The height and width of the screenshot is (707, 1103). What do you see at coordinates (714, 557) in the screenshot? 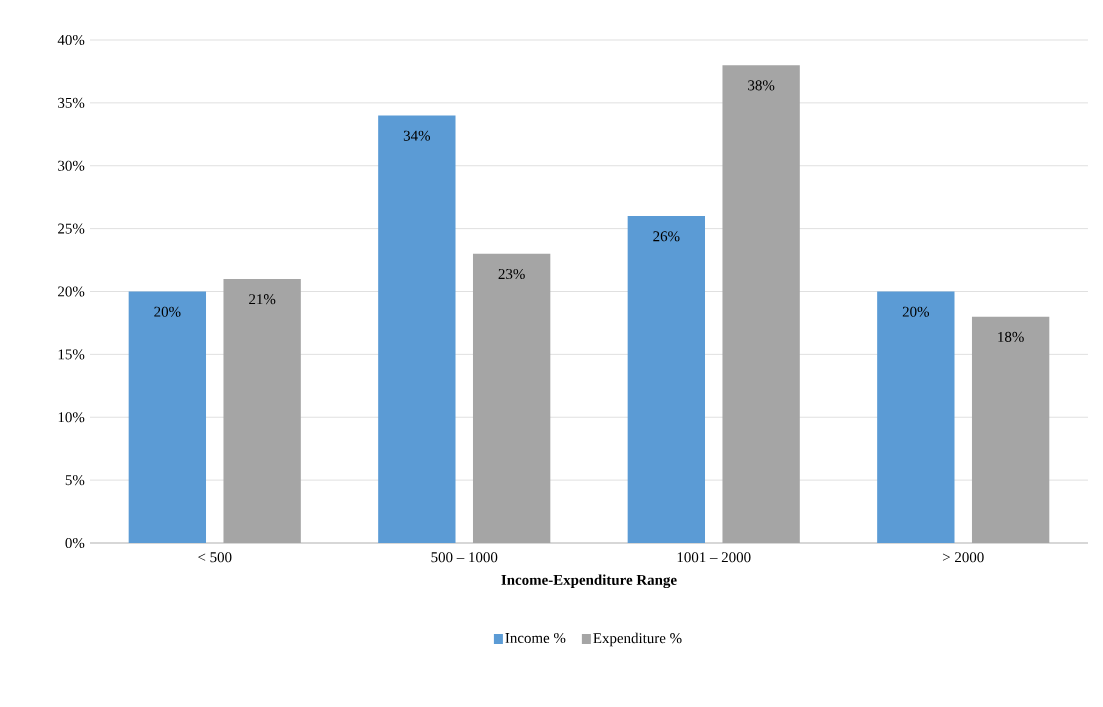
I see `x-tick-label: 1001 – 2000` at bounding box center [714, 557].